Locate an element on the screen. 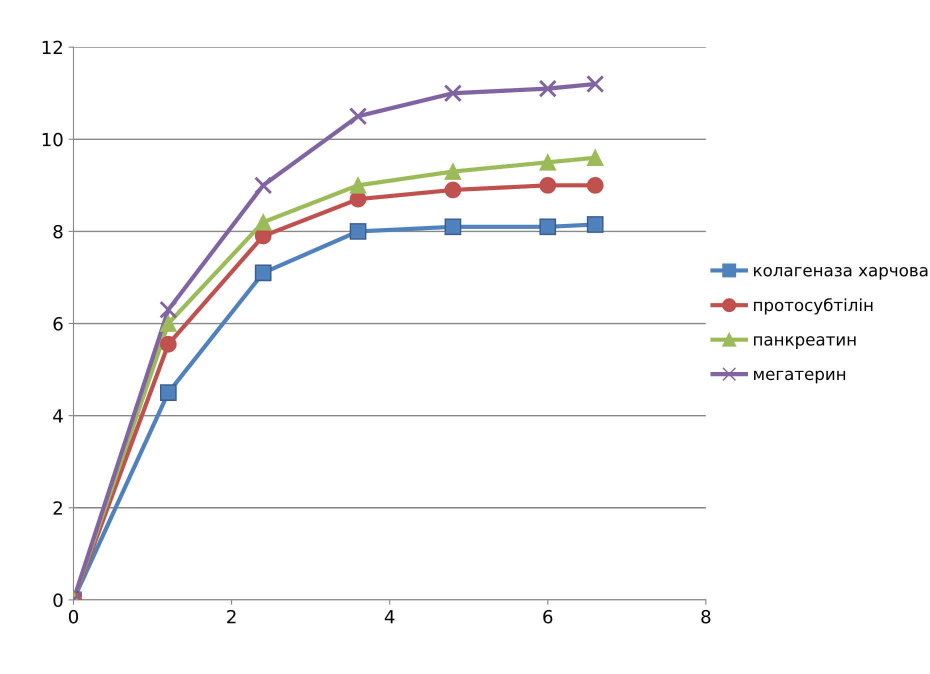 Image resolution: width=930 pixels, height=674 pixels. x-tick-label: 6 is located at coordinates (547, 617).